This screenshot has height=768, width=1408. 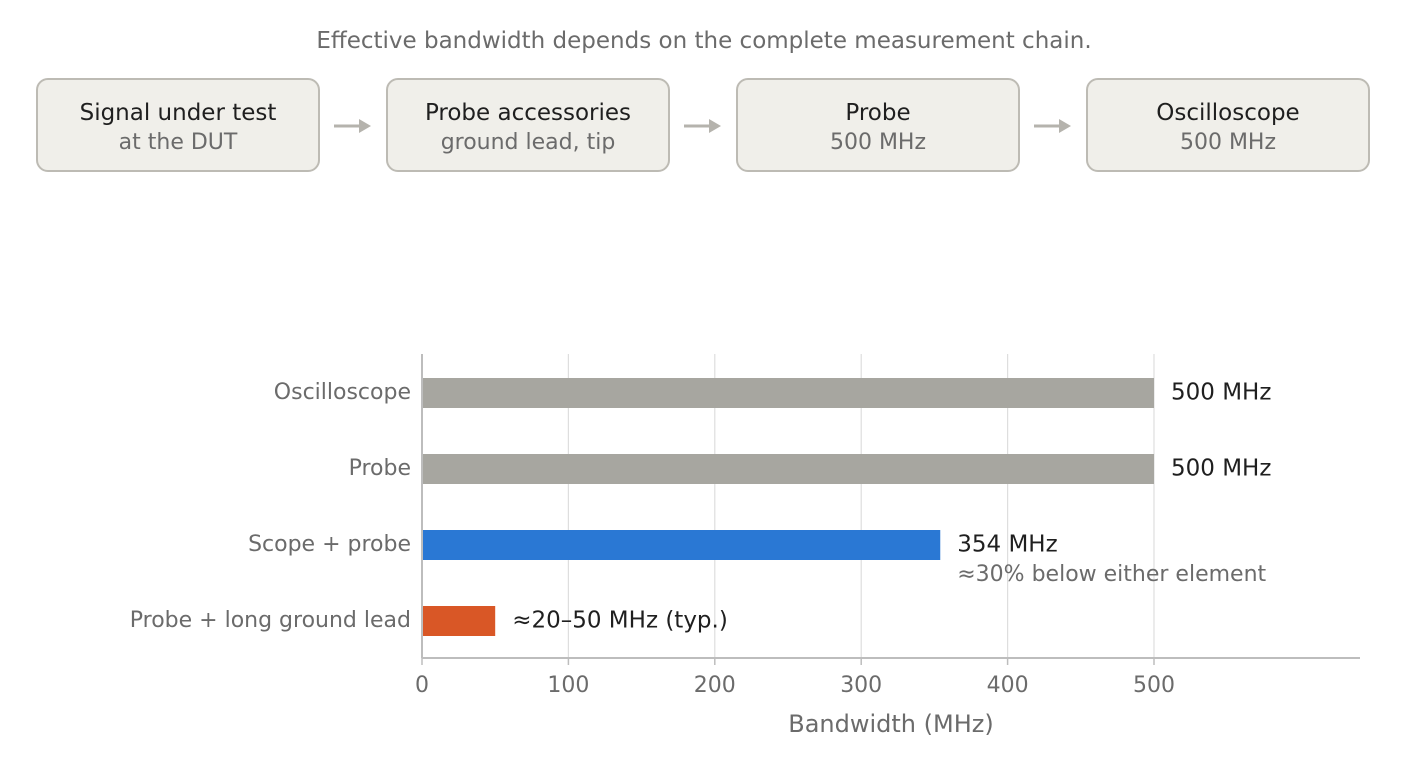 What do you see at coordinates (1228, 113) in the screenshot?
I see `chain-box-title: Oscilloscope` at bounding box center [1228, 113].